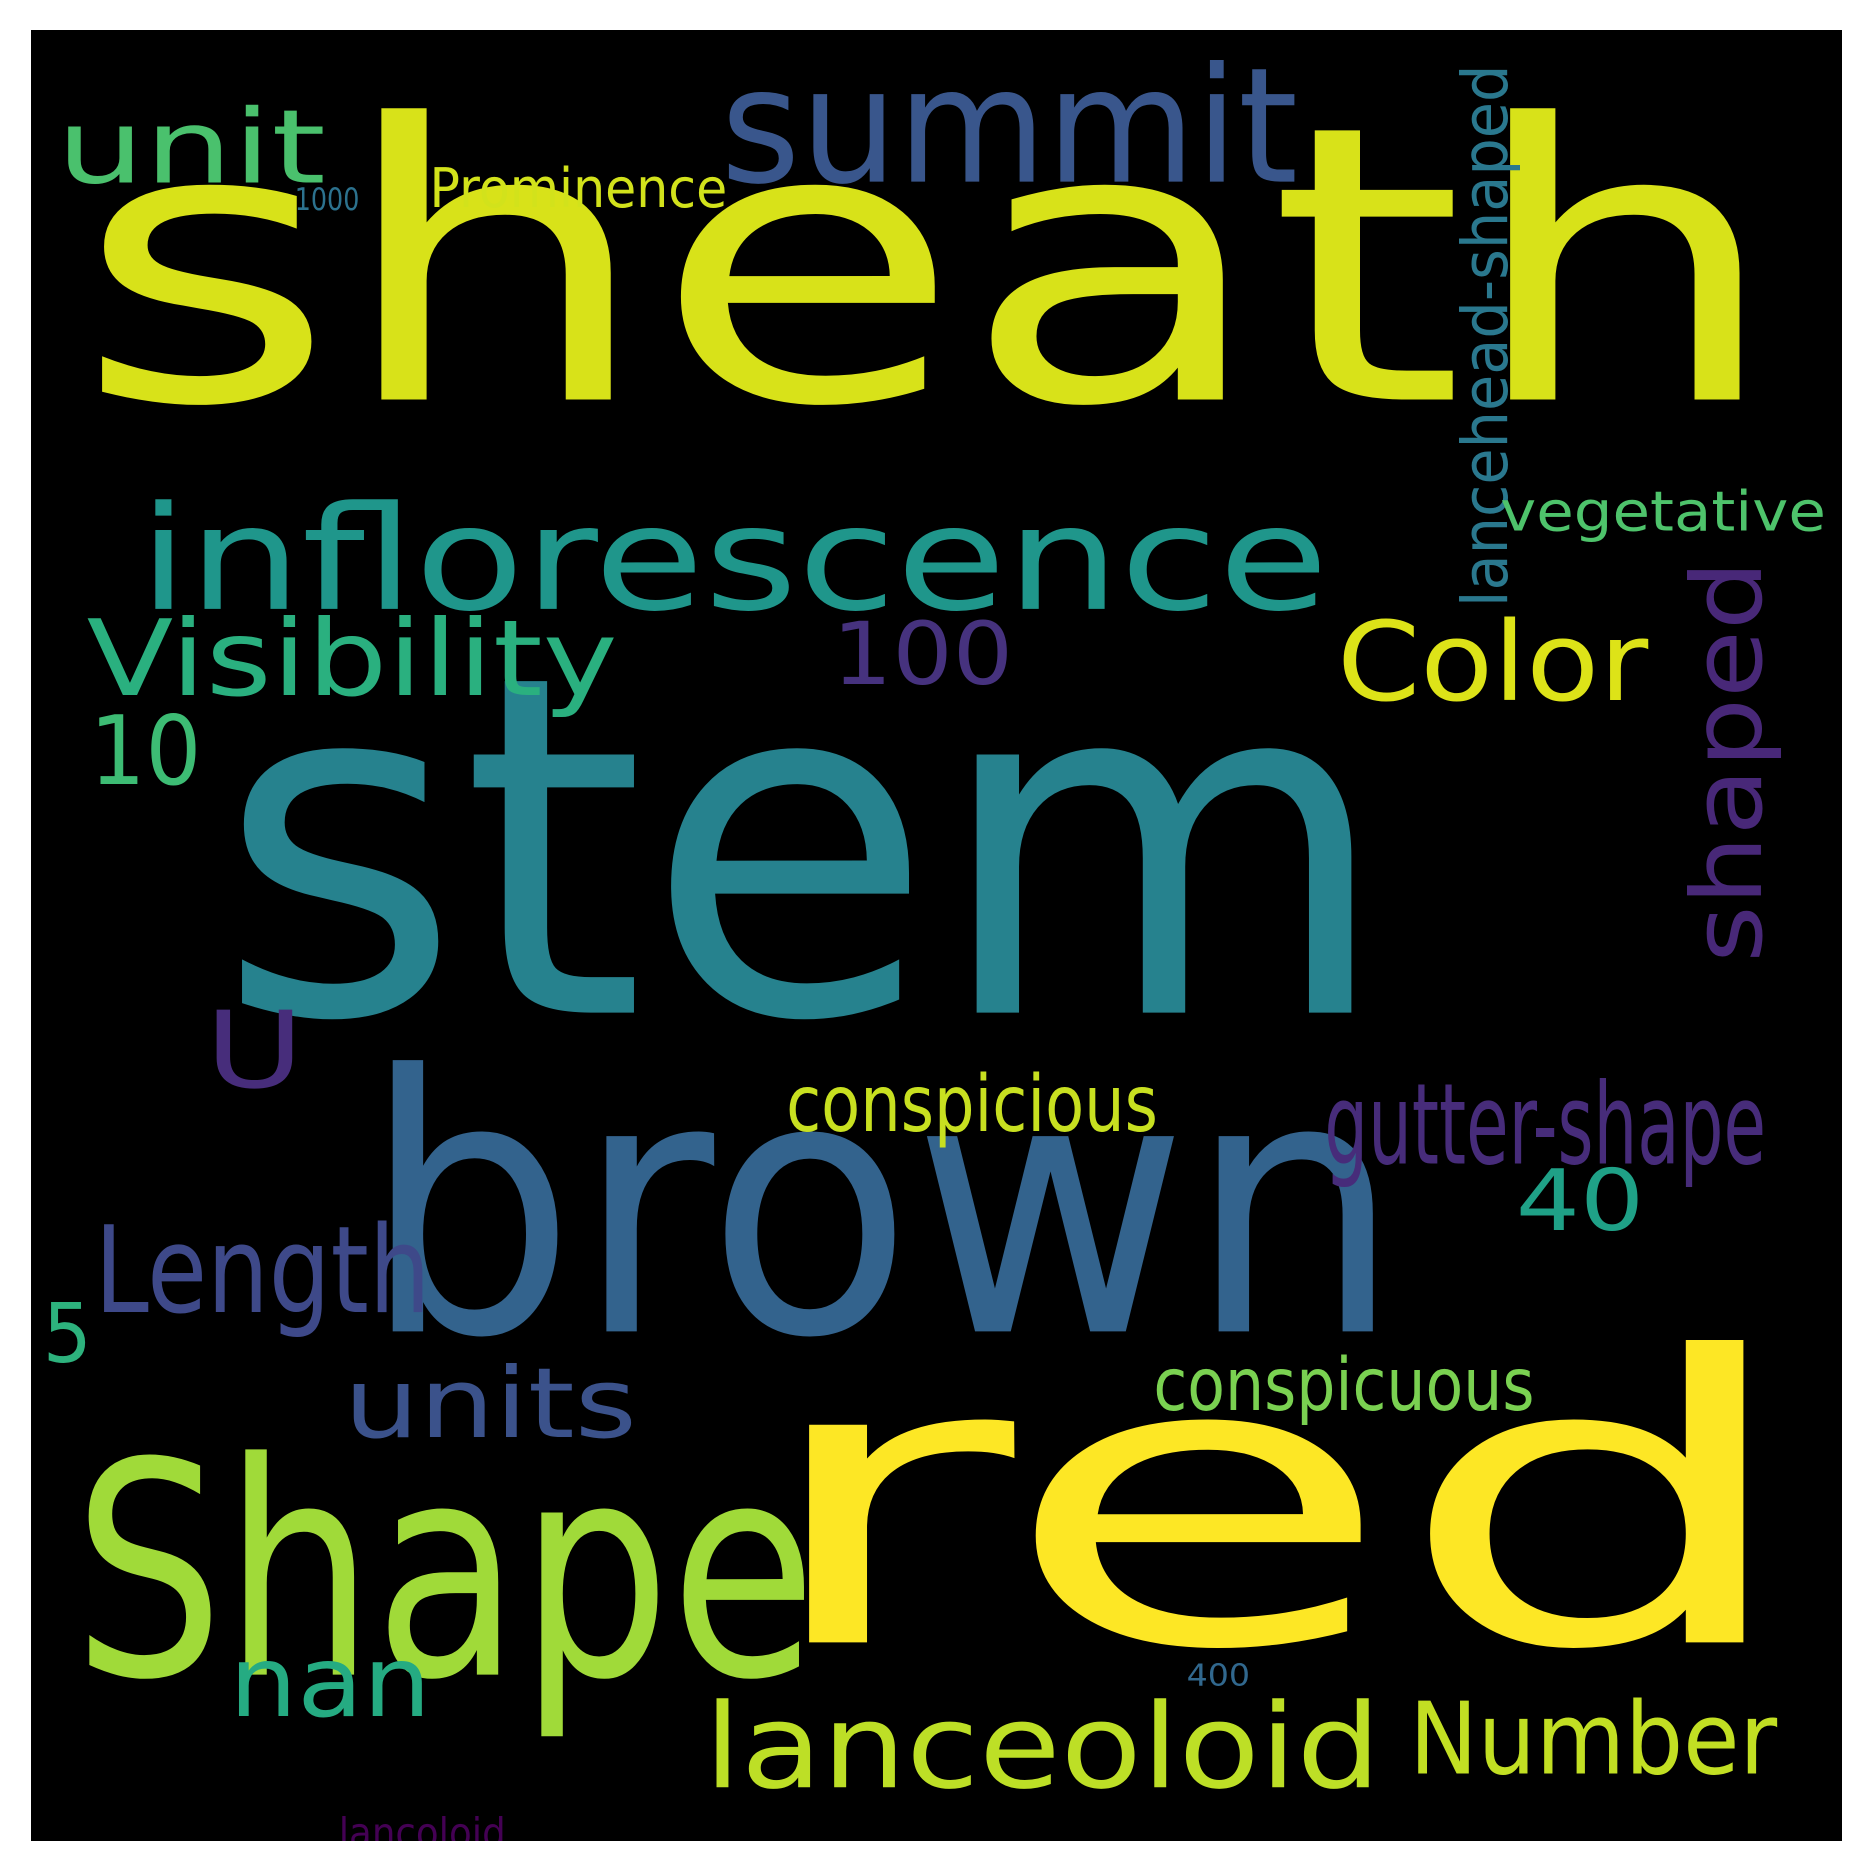  Describe the element at coordinates (490, 1403) in the screenshot. I see `word-units: units` at that location.